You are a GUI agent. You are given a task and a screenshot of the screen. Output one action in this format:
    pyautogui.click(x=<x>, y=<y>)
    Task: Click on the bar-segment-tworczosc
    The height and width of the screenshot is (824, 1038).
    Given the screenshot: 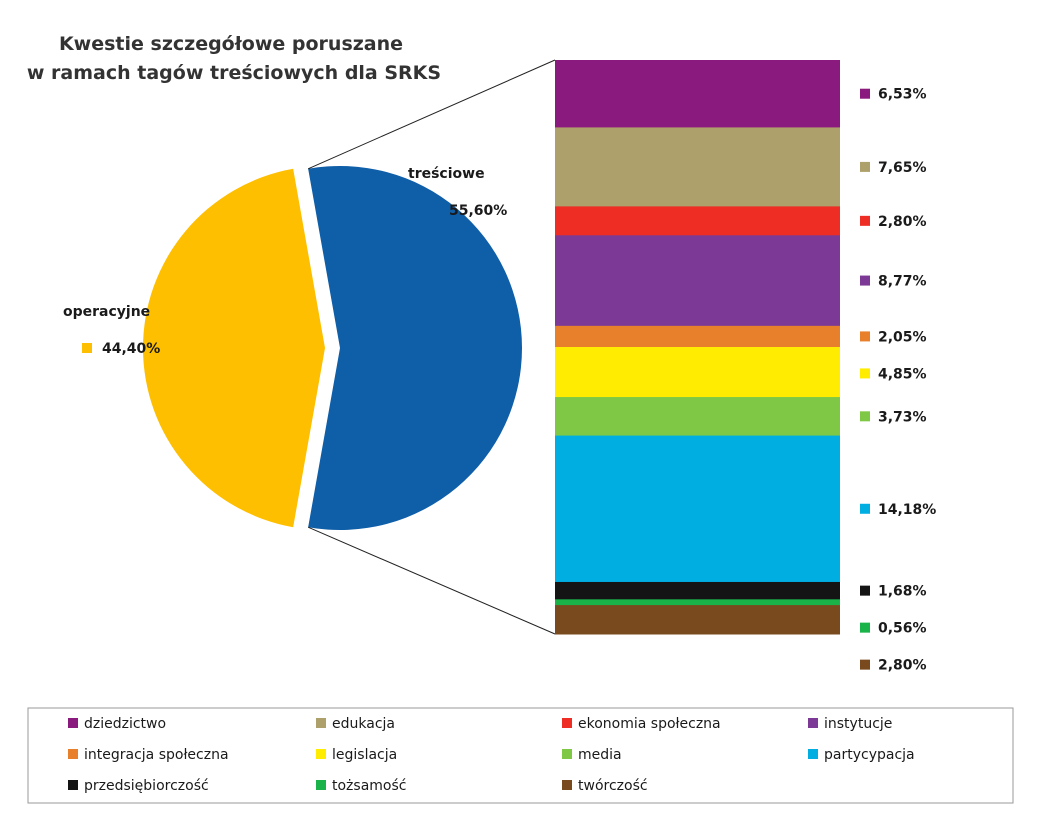 What is the action you would take?
    pyautogui.click(x=697, y=620)
    